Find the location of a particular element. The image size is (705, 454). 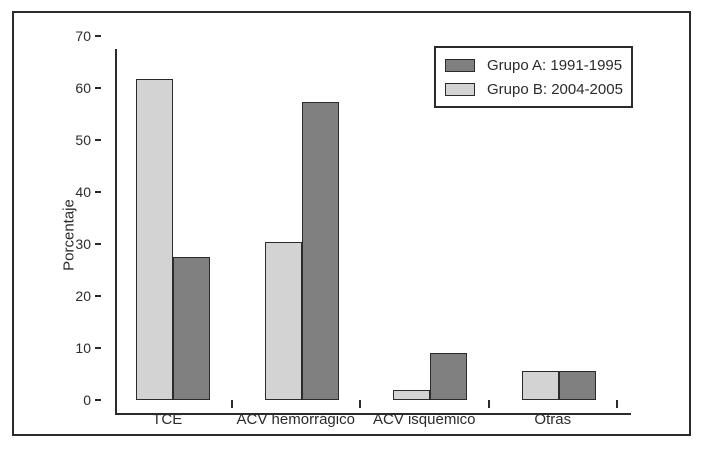

y-tick-label: 30 is located at coordinates (83, 244).